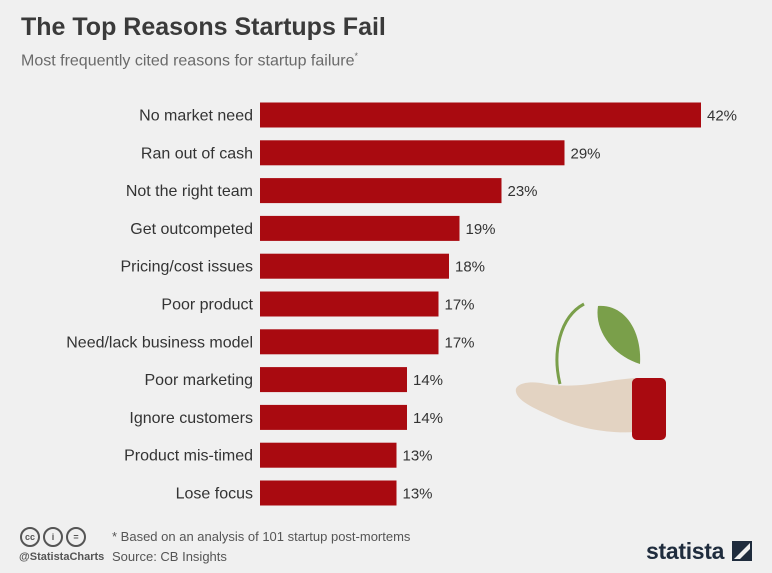  Describe the element at coordinates (649, 409) in the screenshot. I see `sleeve-cuff` at that location.